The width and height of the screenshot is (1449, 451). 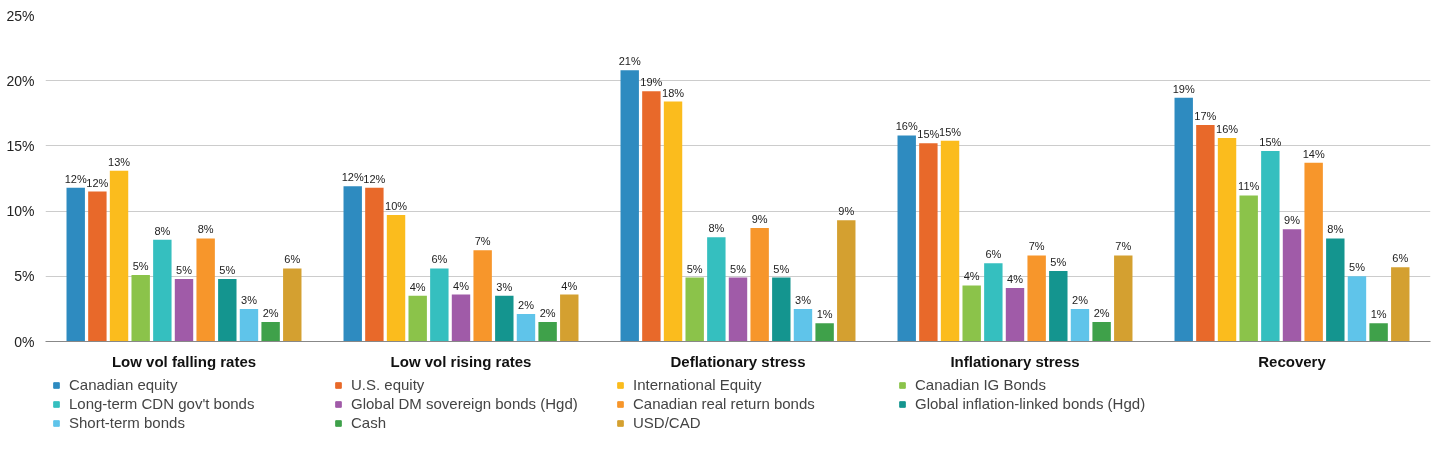 I want to click on y-tick-label: 5%, so click(x=24, y=276).